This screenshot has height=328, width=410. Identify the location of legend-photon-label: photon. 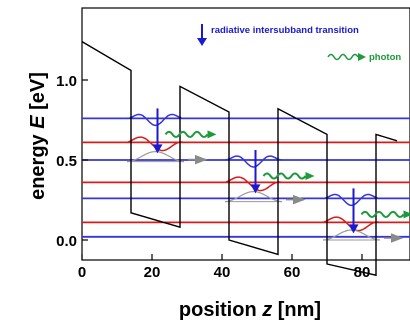
(385, 57).